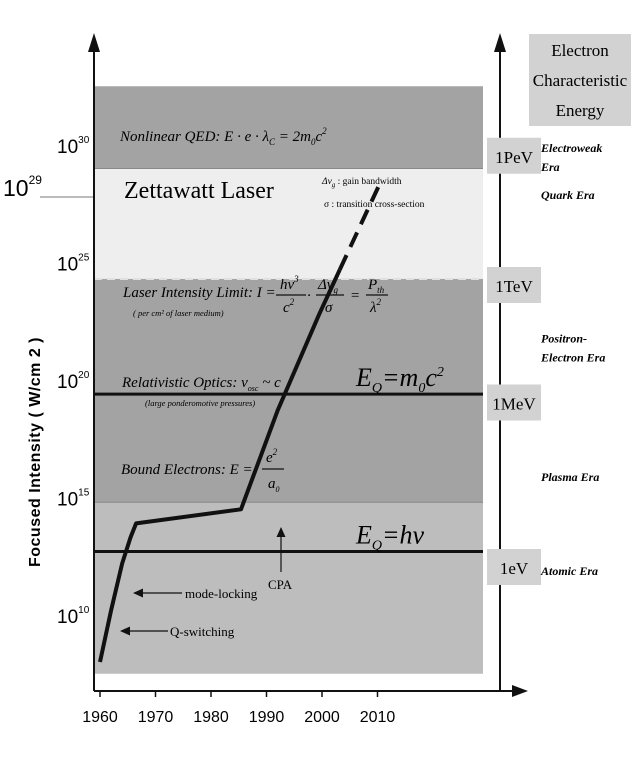 The image size is (635, 759). What do you see at coordinates (187, 470) in the screenshot?
I see `svg-text: Bound Electrons: E =` at bounding box center [187, 470].